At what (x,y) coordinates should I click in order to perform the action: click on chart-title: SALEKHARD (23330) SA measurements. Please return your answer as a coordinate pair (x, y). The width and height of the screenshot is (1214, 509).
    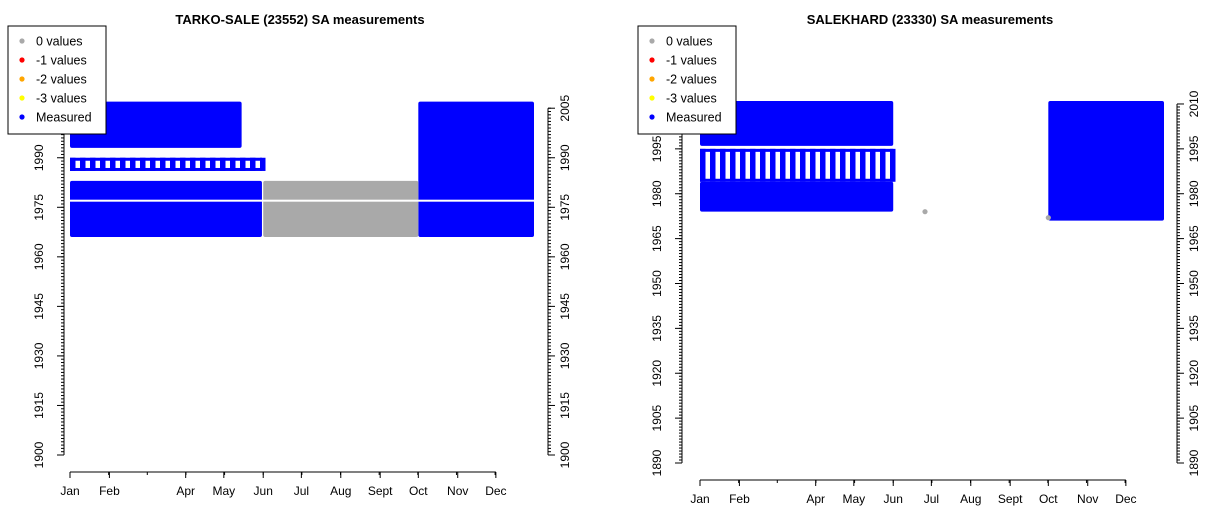
    Looking at the image, I should click on (930, 19).